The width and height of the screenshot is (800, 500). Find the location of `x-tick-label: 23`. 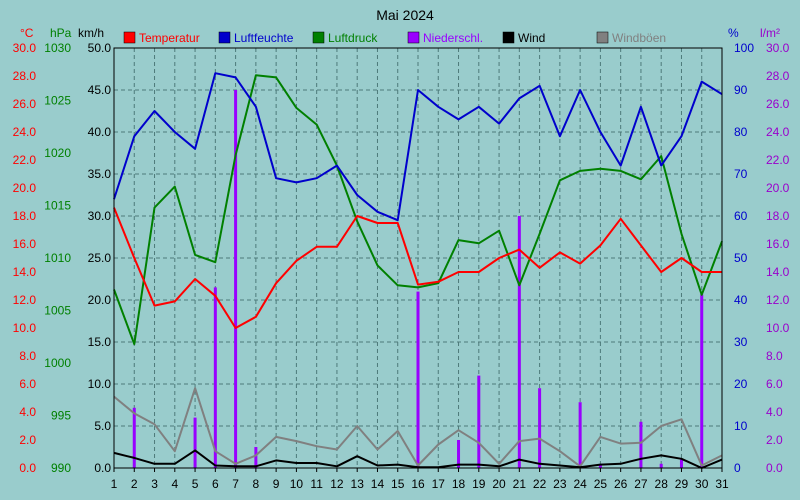

x-tick-label: 23 is located at coordinates (560, 484).